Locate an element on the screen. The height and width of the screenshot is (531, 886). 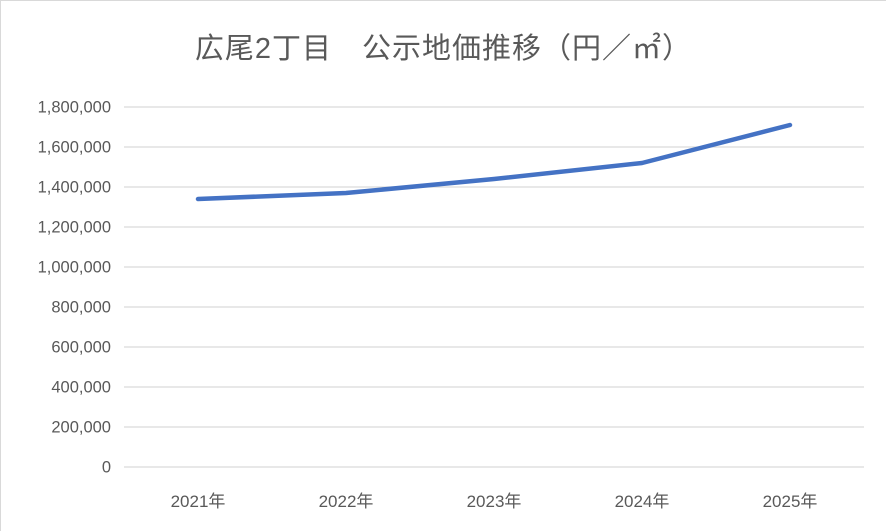
y-axis-tick-label: 1,200,000 is located at coordinates (74, 228).